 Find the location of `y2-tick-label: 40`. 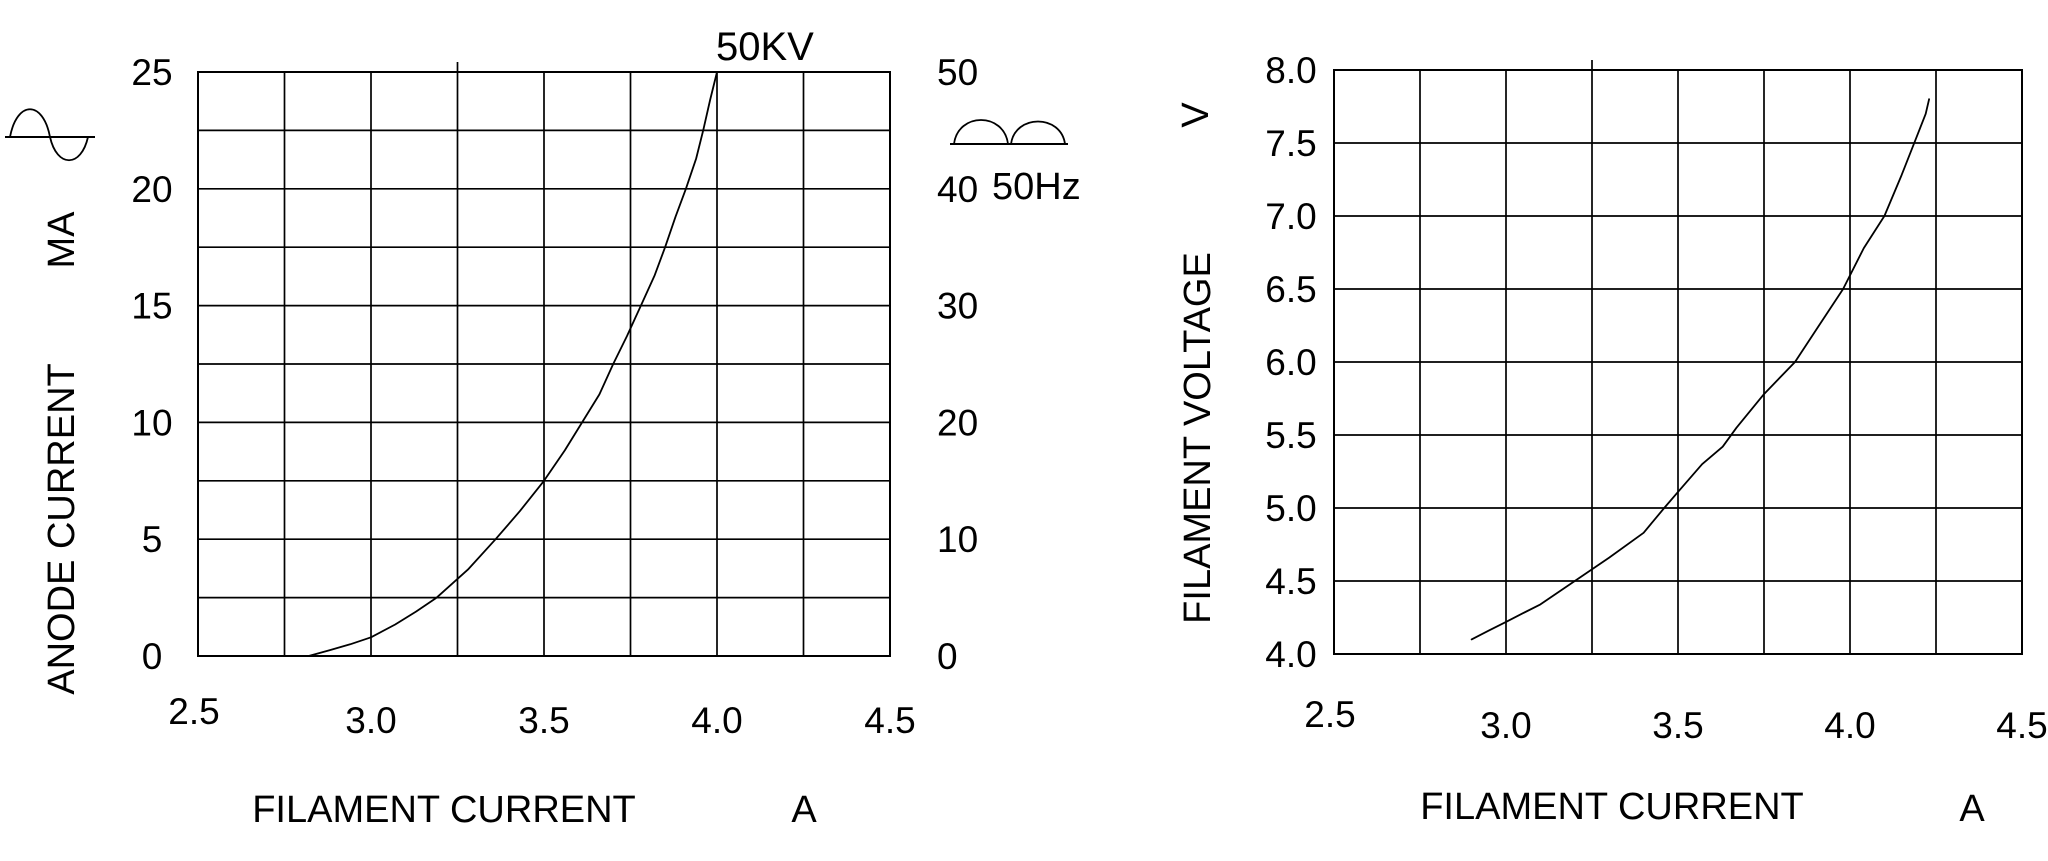

y2-tick-label: 40 is located at coordinates (957, 189).